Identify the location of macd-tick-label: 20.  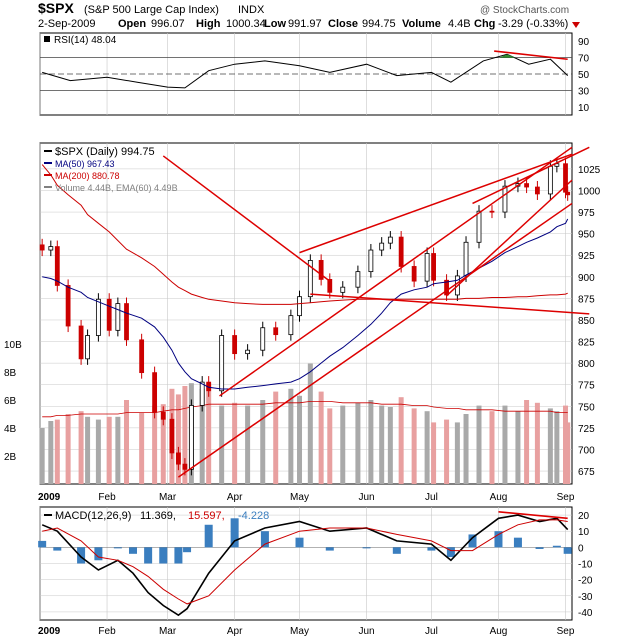
(584, 516).